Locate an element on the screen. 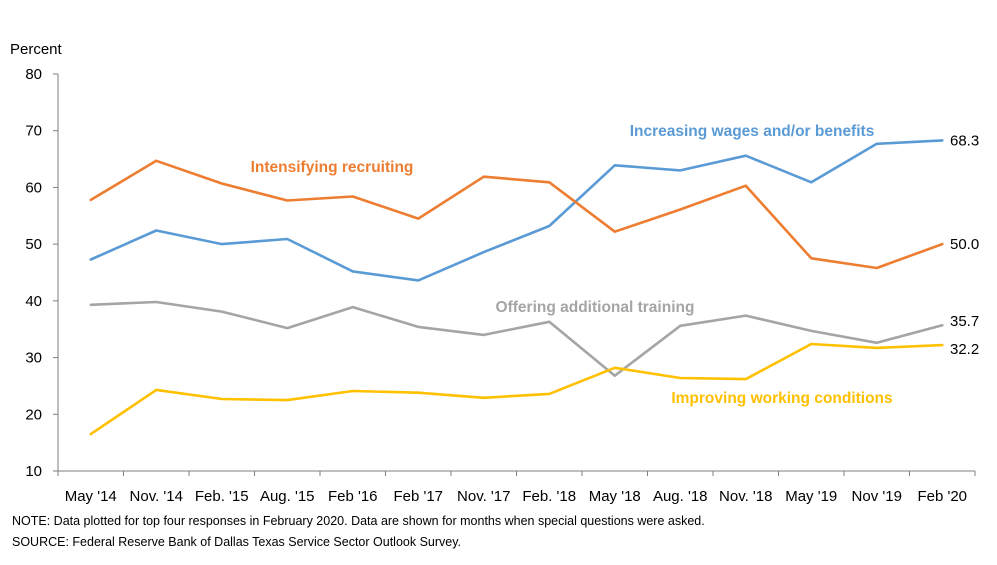  x-tick-label: Feb '17 is located at coordinates (418, 496).